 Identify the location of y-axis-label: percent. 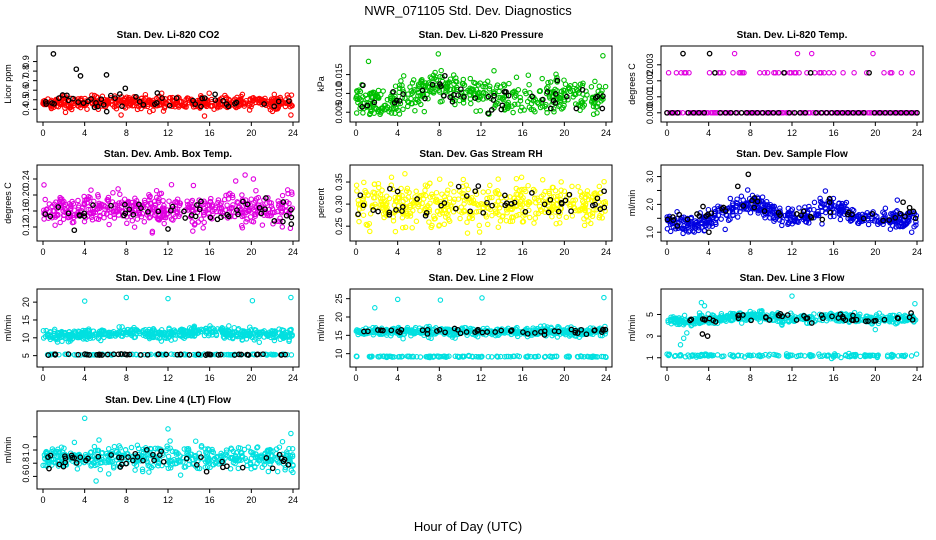
(321, 202).